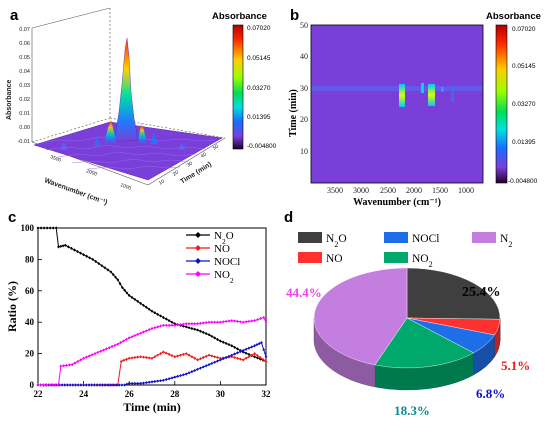 The height and width of the screenshot is (434, 550). What do you see at coordinates (14, 15) in the screenshot?
I see `panel-a-letter: a` at bounding box center [14, 15].